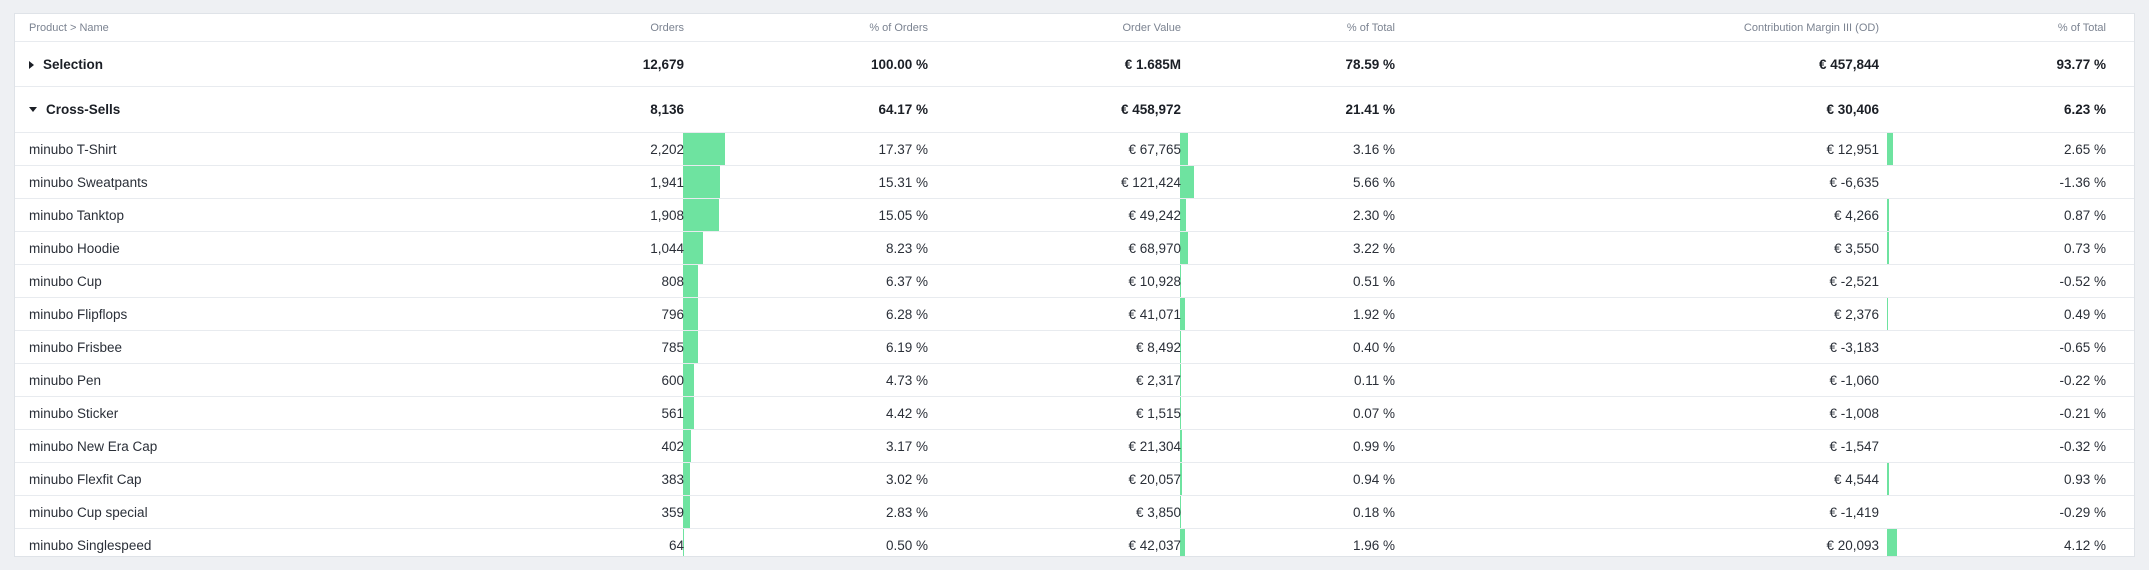  I want to click on orders-cell: 402, so click(672, 446).